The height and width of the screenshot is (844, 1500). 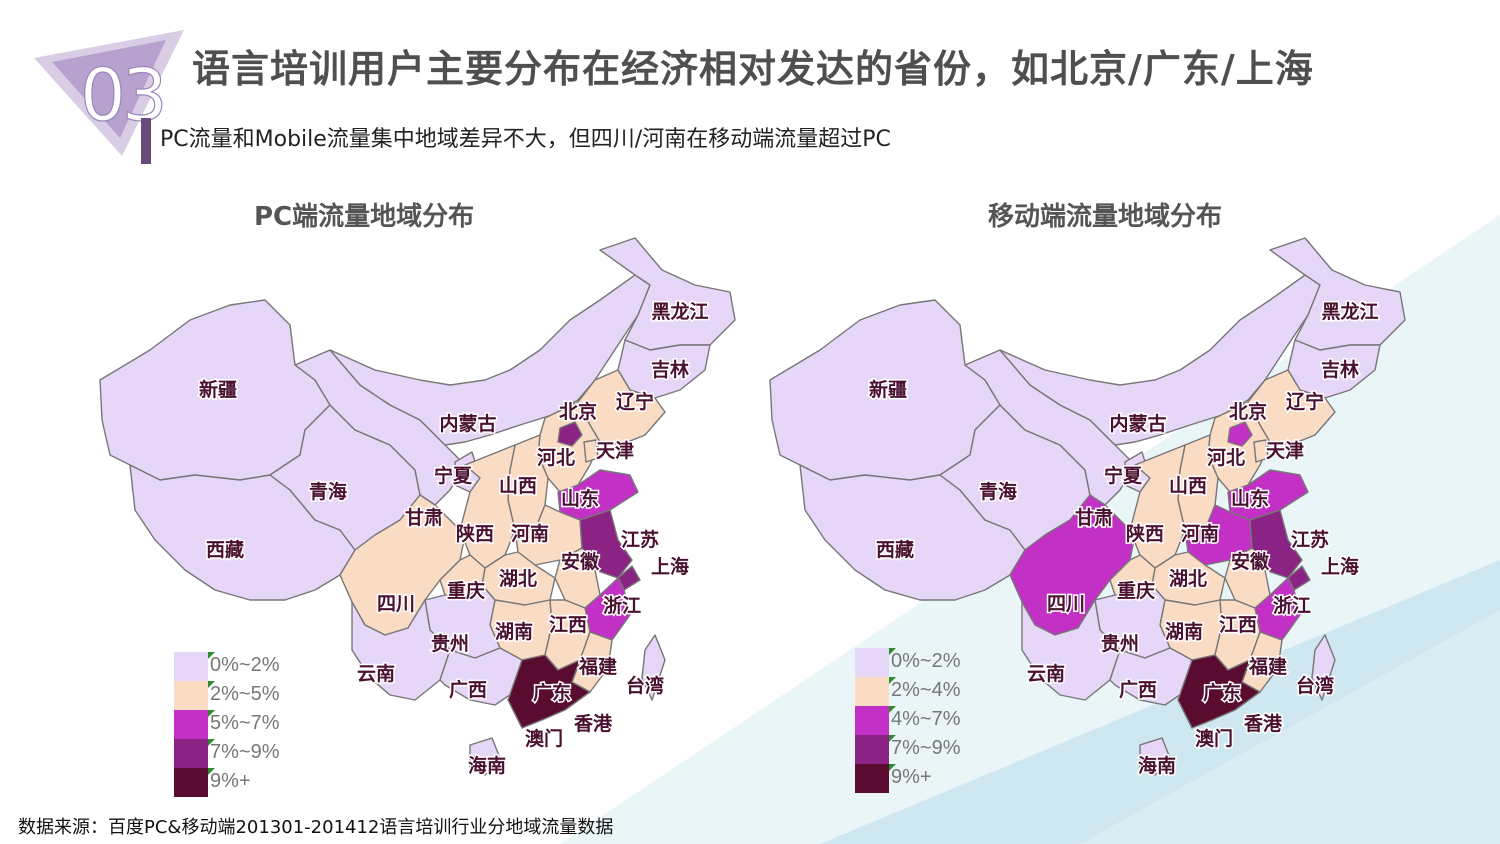 I want to click on subtitle-accent-bar, so click(x=146, y=141).